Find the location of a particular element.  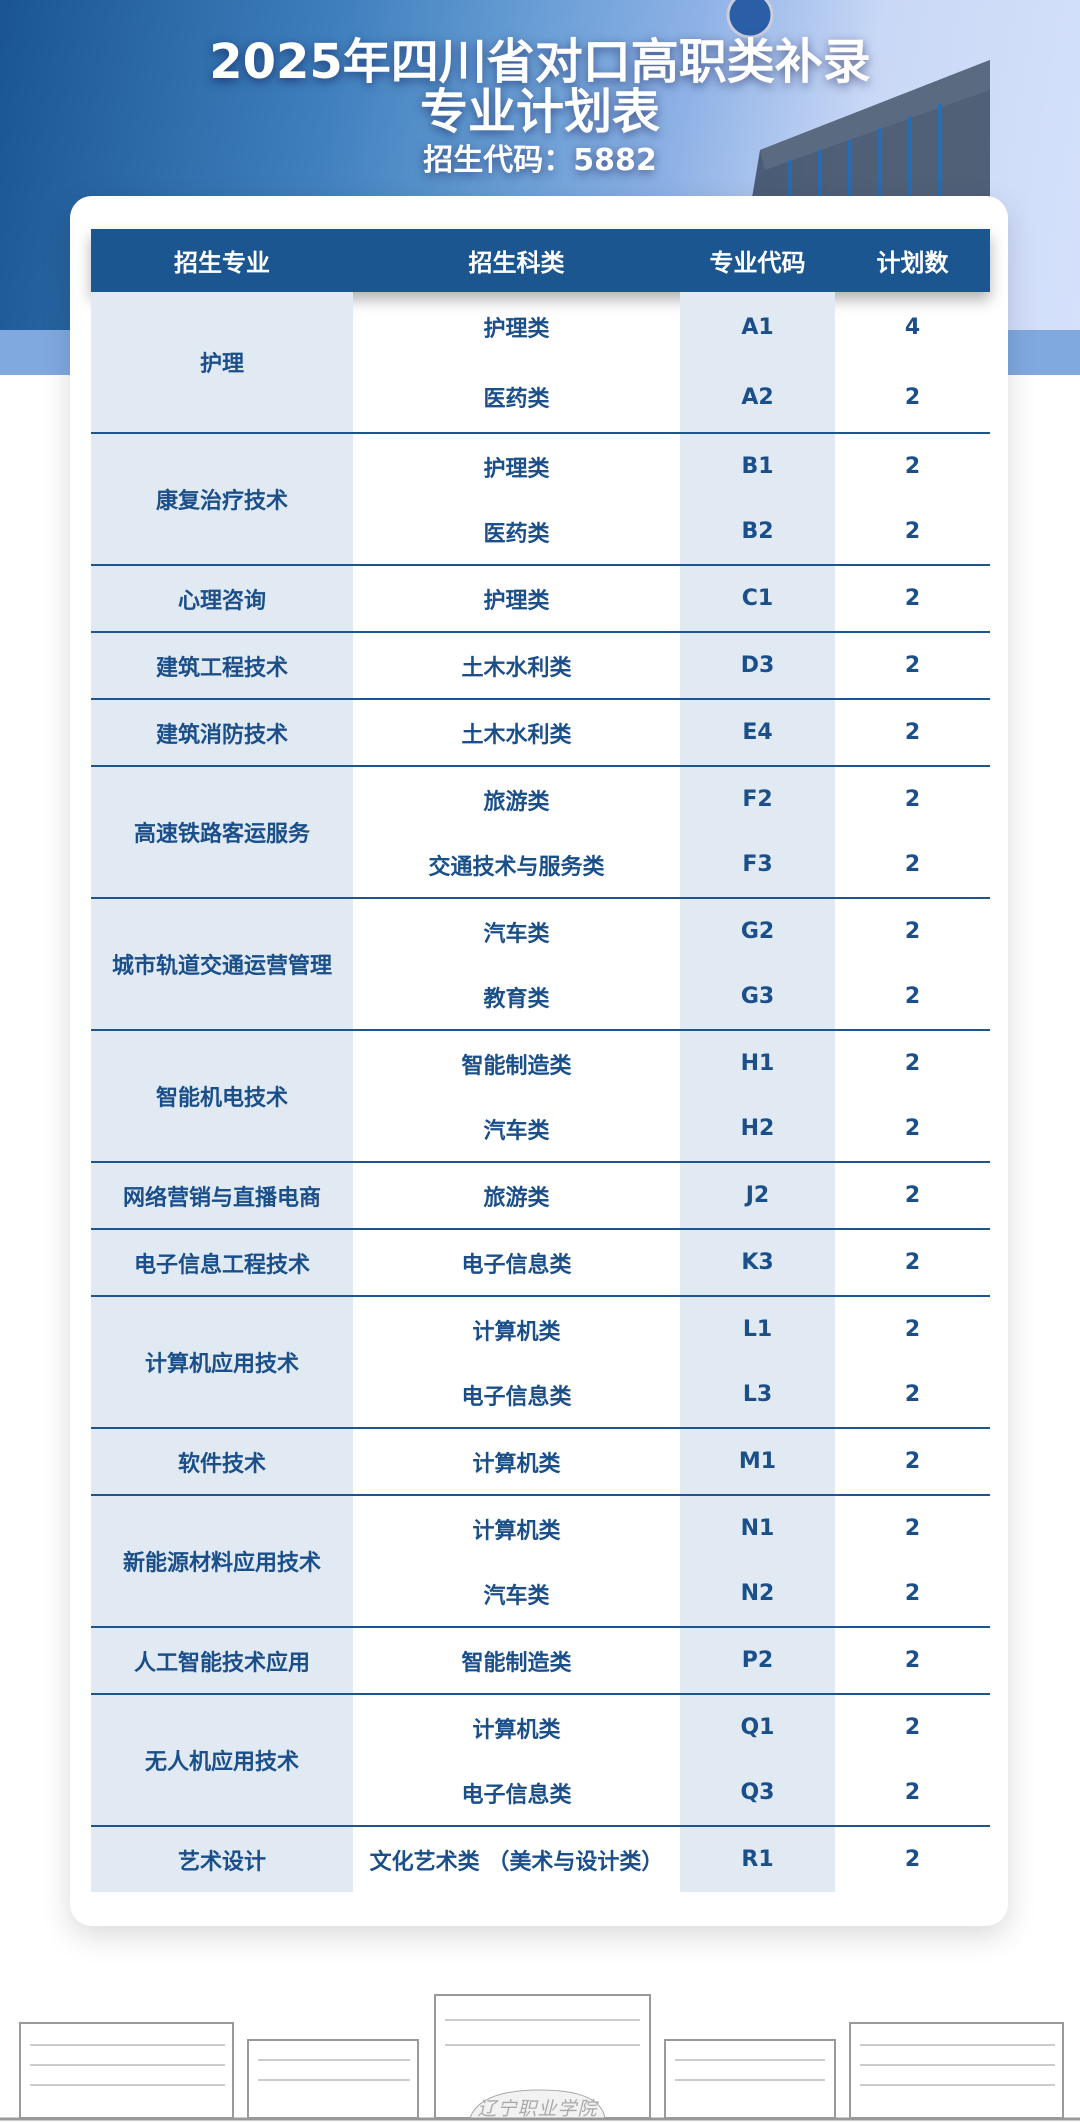

table-row-group: 康复治疗技术 护理类 B1 2 医药类 B2 2 is located at coordinates (540, 500).